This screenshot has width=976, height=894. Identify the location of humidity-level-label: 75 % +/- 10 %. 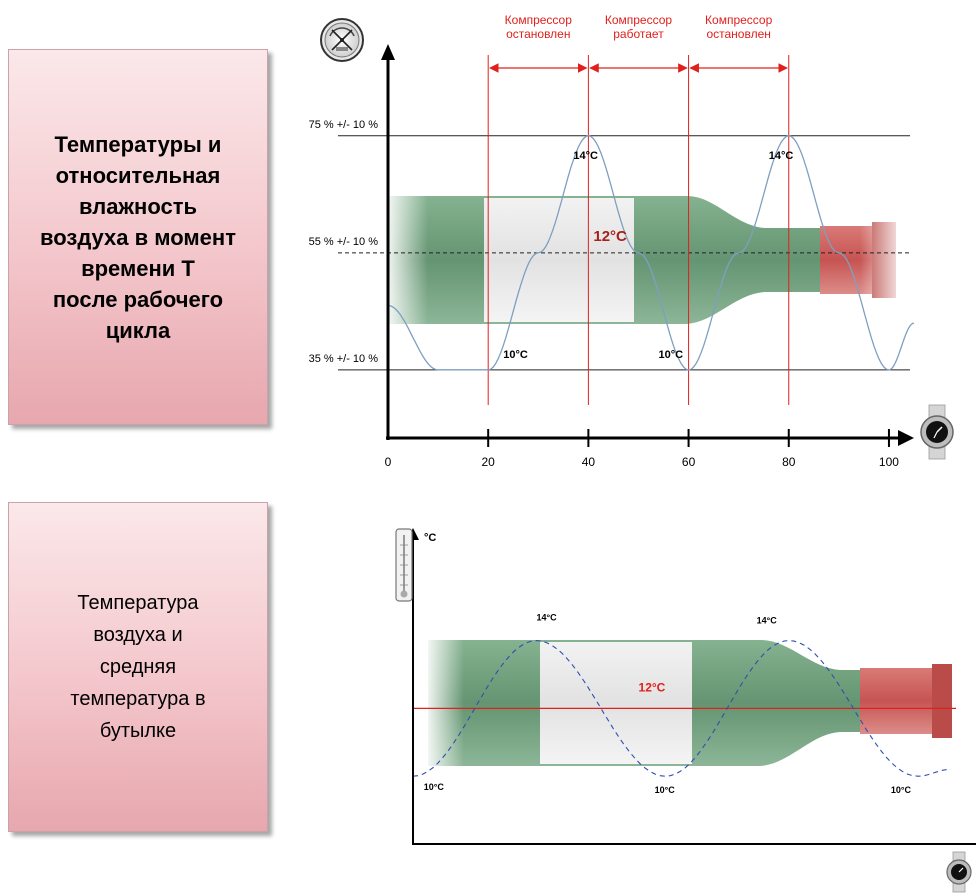
(344, 125).